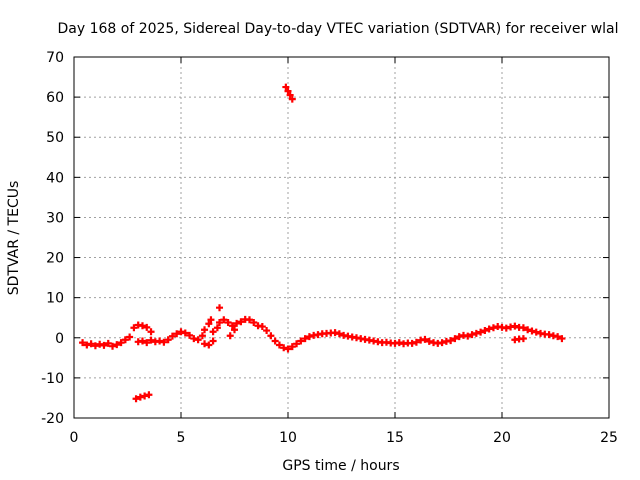 This screenshot has height=480, width=640. I want to click on x-tick-label: 10, so click(288, 438).